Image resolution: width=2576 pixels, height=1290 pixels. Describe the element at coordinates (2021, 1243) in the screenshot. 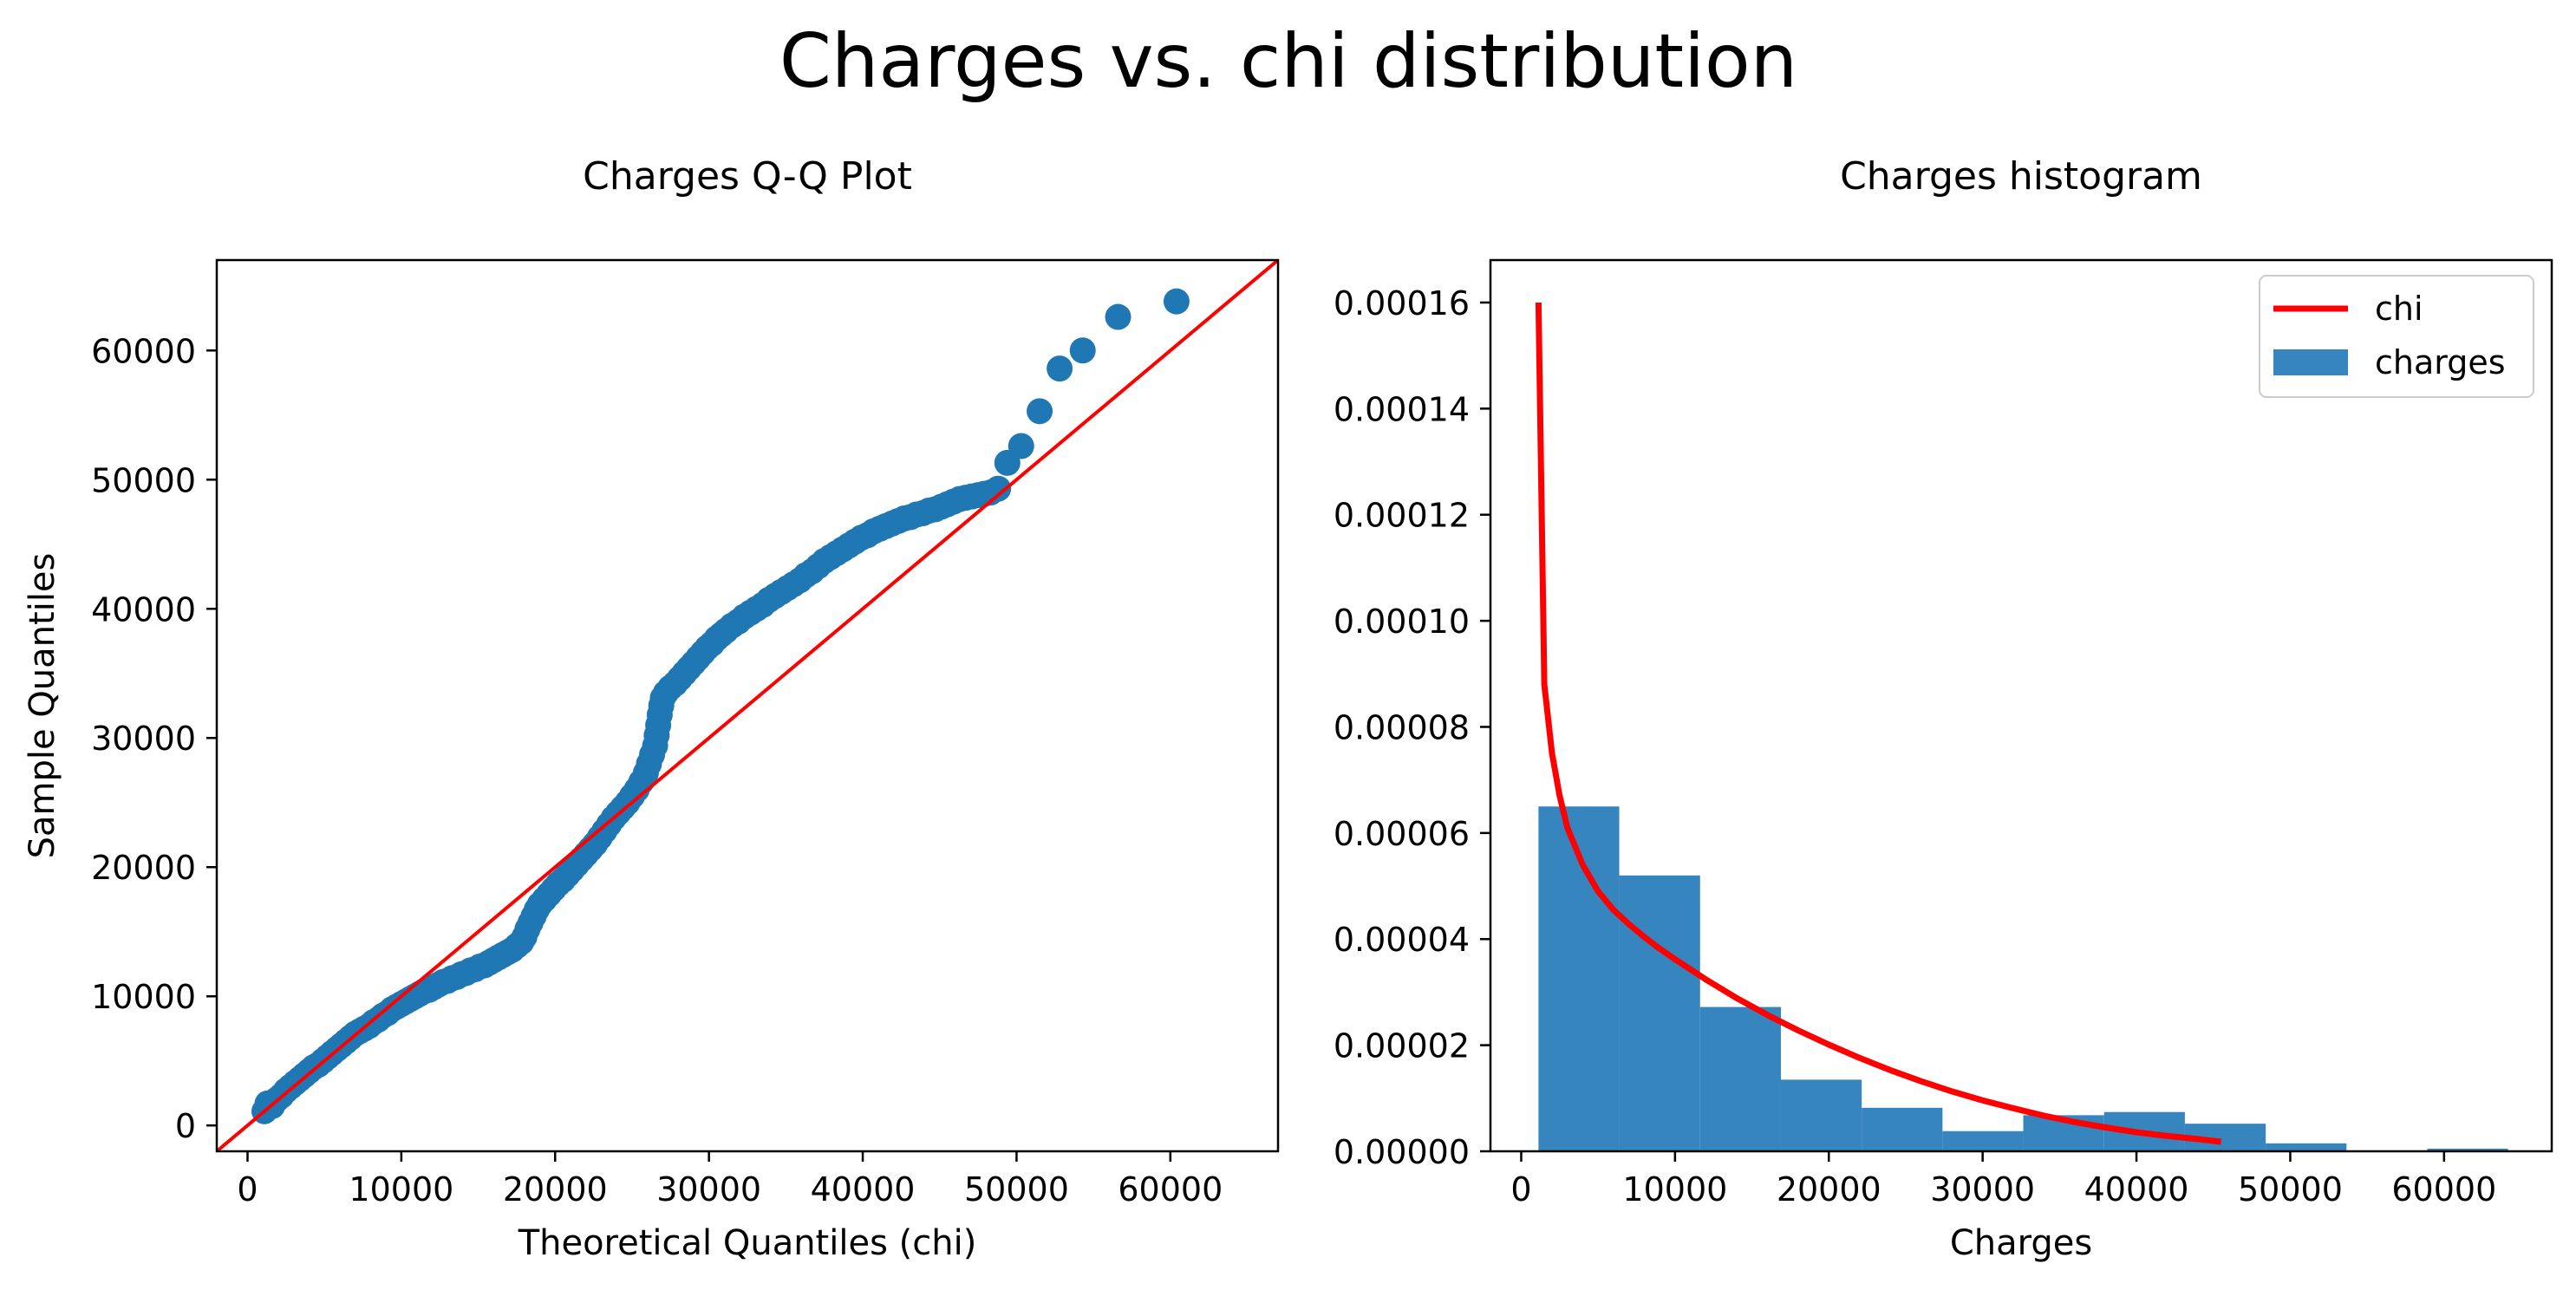

I see `histogram-x-axis-label: Charges` at that location.